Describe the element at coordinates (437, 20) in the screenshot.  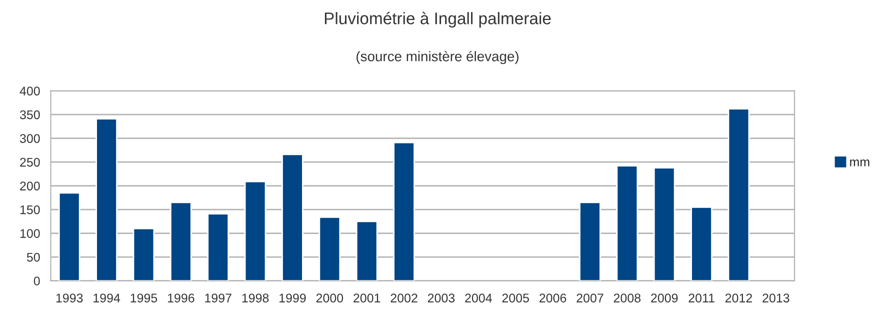
I see `chart-title: Pluviométrie à Ingall palmeraie` at that location.